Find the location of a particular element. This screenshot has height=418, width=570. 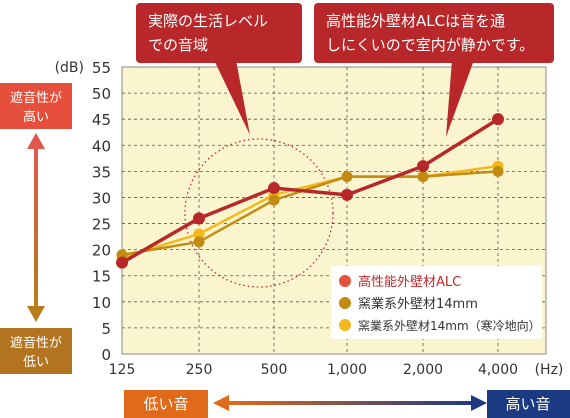

low-insulation-line1: 遮音性が is located at coordinates (36, 343).